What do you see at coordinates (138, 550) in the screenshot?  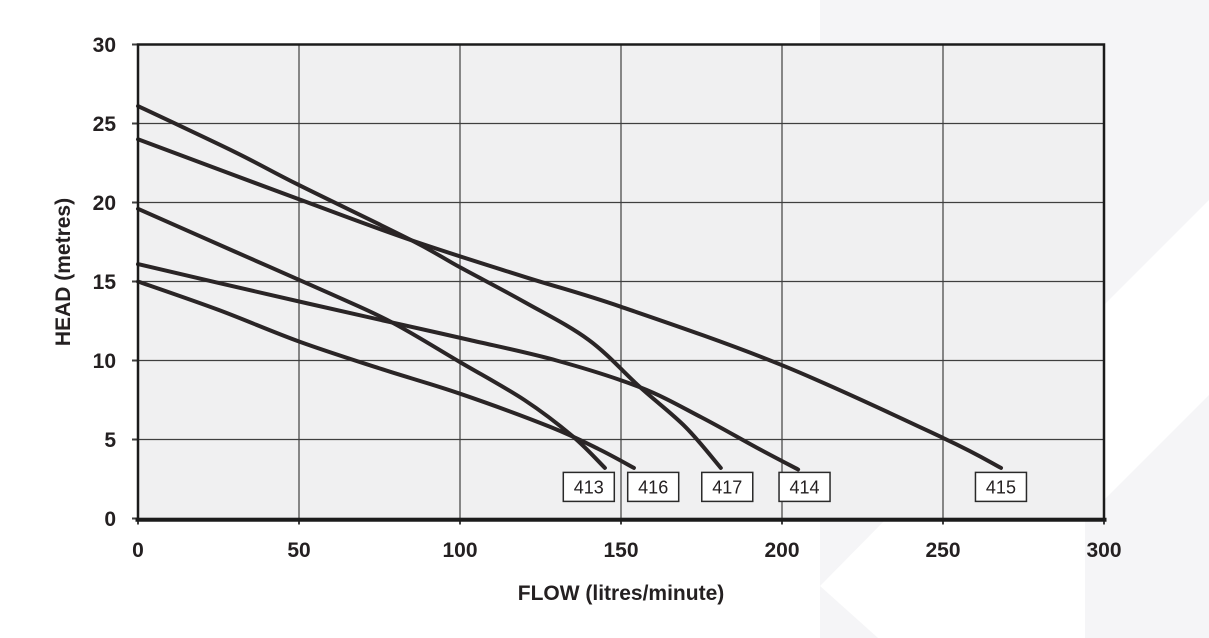 I see `x-tick-label-0: 0` at bounding box center [138, 550].